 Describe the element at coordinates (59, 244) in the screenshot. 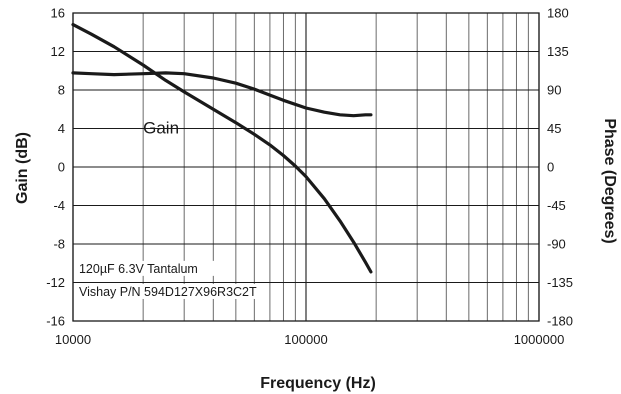

I see `y-tick-label-left: -8` at that location.